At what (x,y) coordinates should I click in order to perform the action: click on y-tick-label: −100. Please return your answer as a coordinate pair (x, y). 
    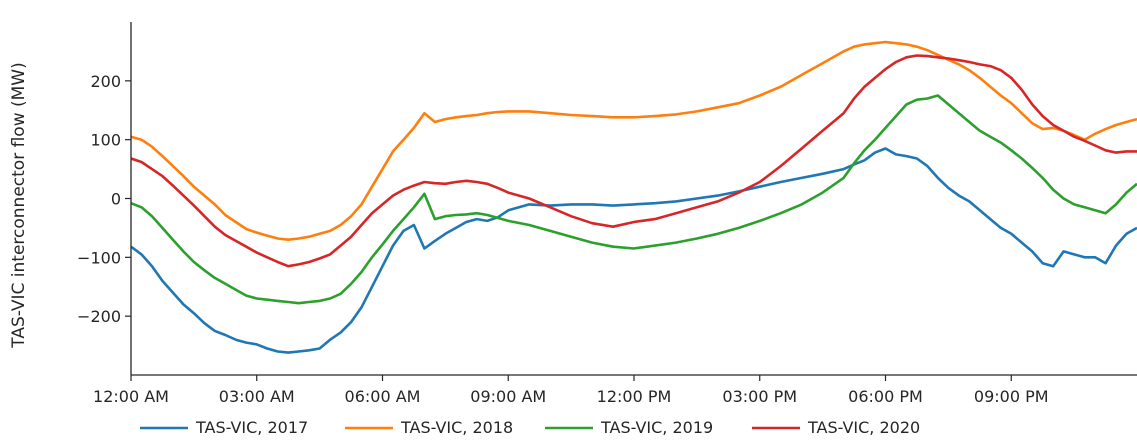
    Looking at the image, I should click on (99, 257).